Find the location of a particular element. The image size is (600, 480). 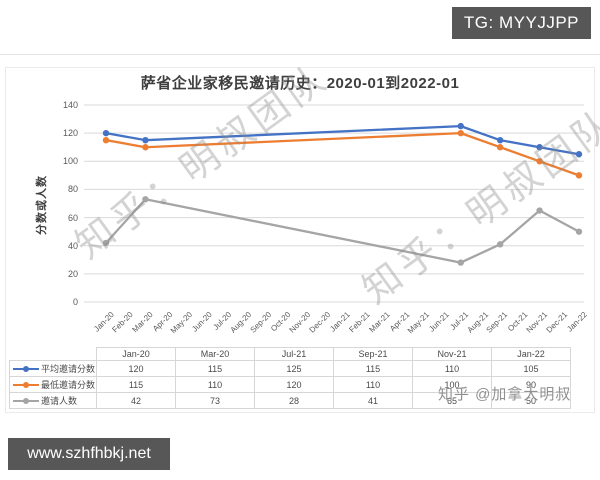

table-value-cell: 73 is located at coordinates (215, 400).